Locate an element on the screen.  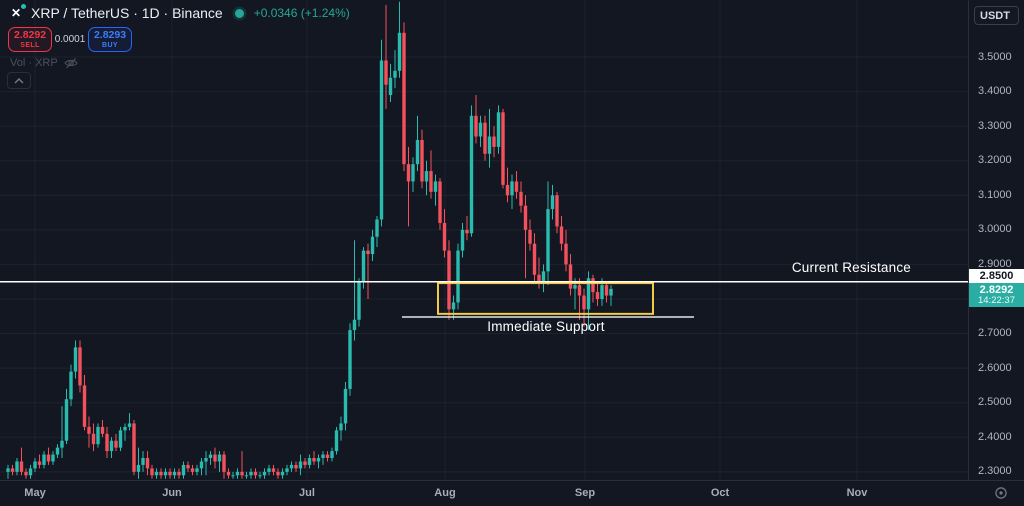
buy-button: 2.8293 BUY is located at coordinates (110, 39).